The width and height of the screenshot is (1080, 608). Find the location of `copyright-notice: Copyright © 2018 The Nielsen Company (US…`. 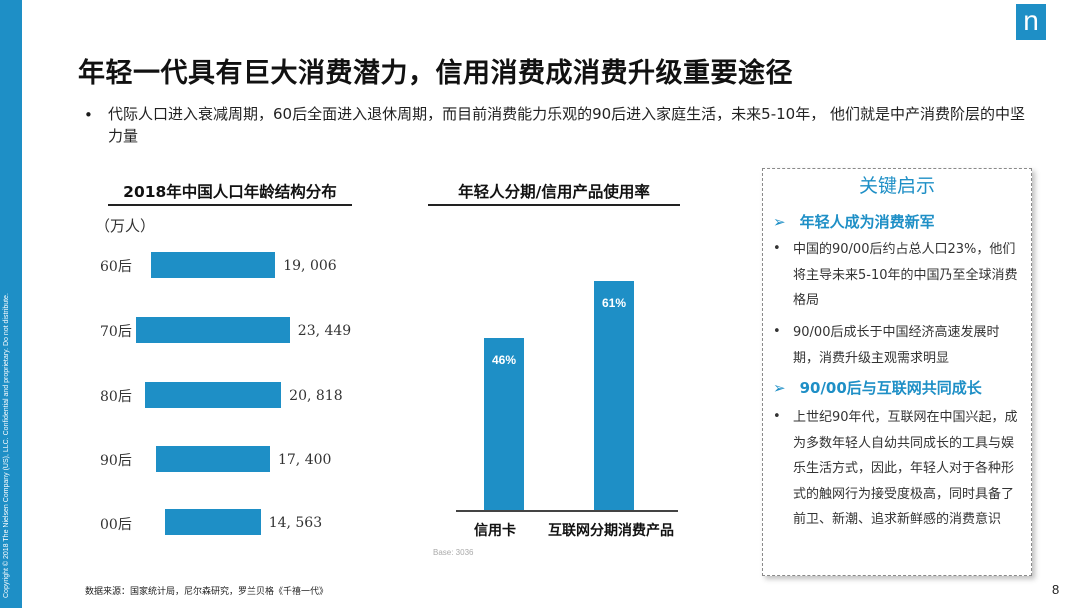

copyright-notice: Copyright © 2018 The Nielsen Company (US… is located at coordinates (6, 445).